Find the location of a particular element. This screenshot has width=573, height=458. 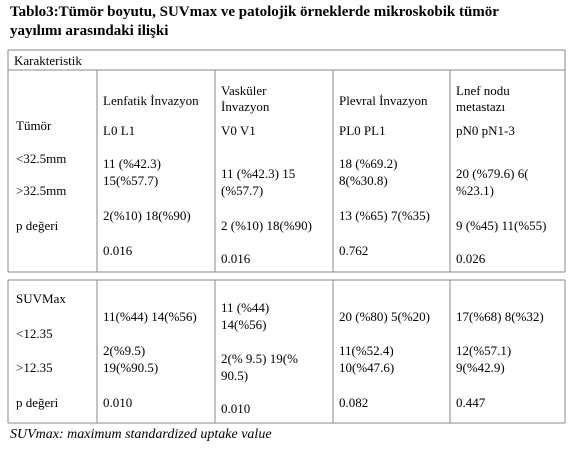

cell-text: 0.762 is located at coordinates (354, 250).